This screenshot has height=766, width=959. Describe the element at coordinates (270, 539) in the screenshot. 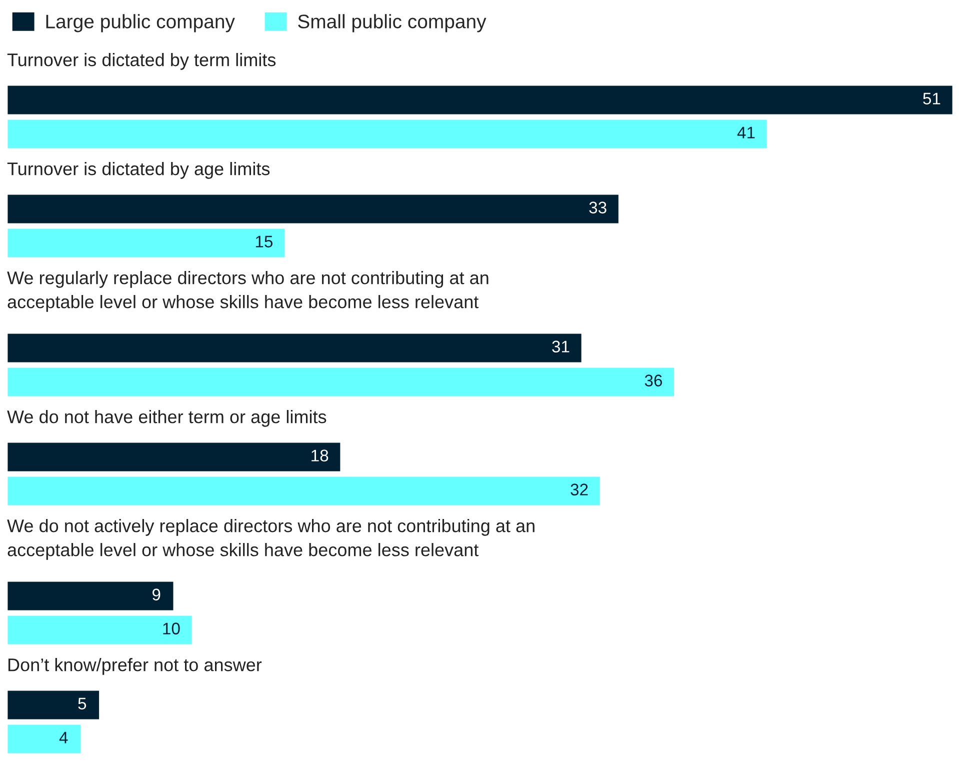

I see `y-tick-label: We do not actively replace directors who are not contributing at an acceptable level or whose skills have become less relevant` at that location.